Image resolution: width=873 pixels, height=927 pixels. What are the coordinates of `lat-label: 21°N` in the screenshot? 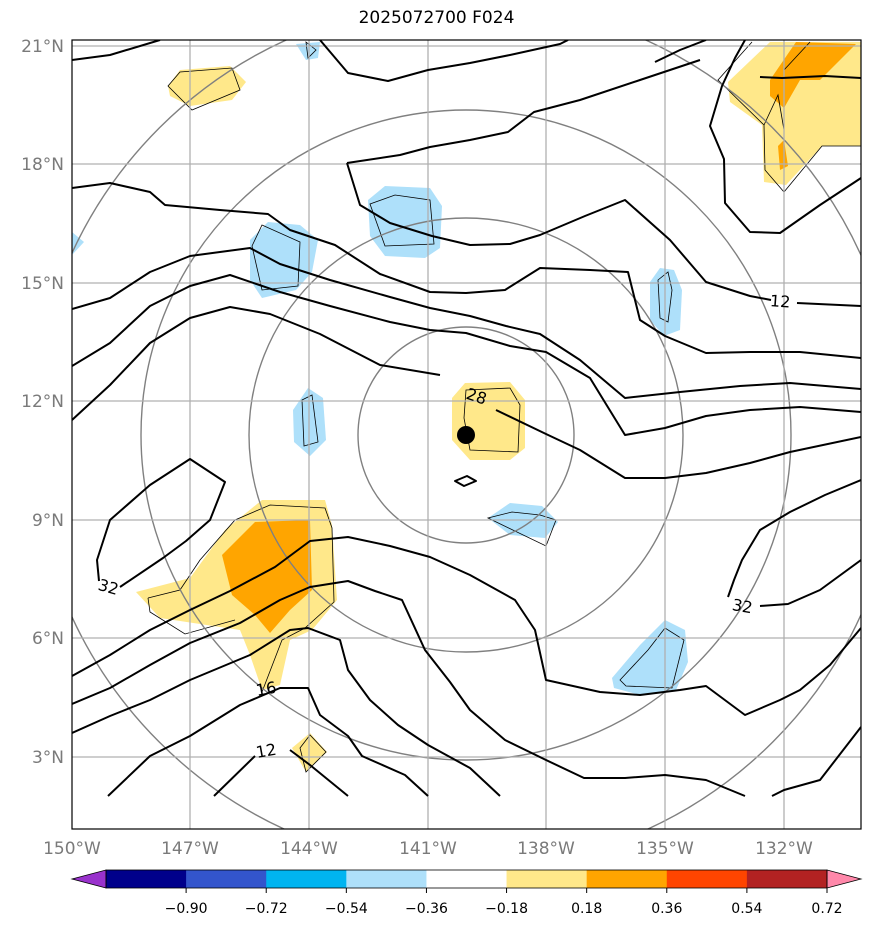 It's located at (42, 47).